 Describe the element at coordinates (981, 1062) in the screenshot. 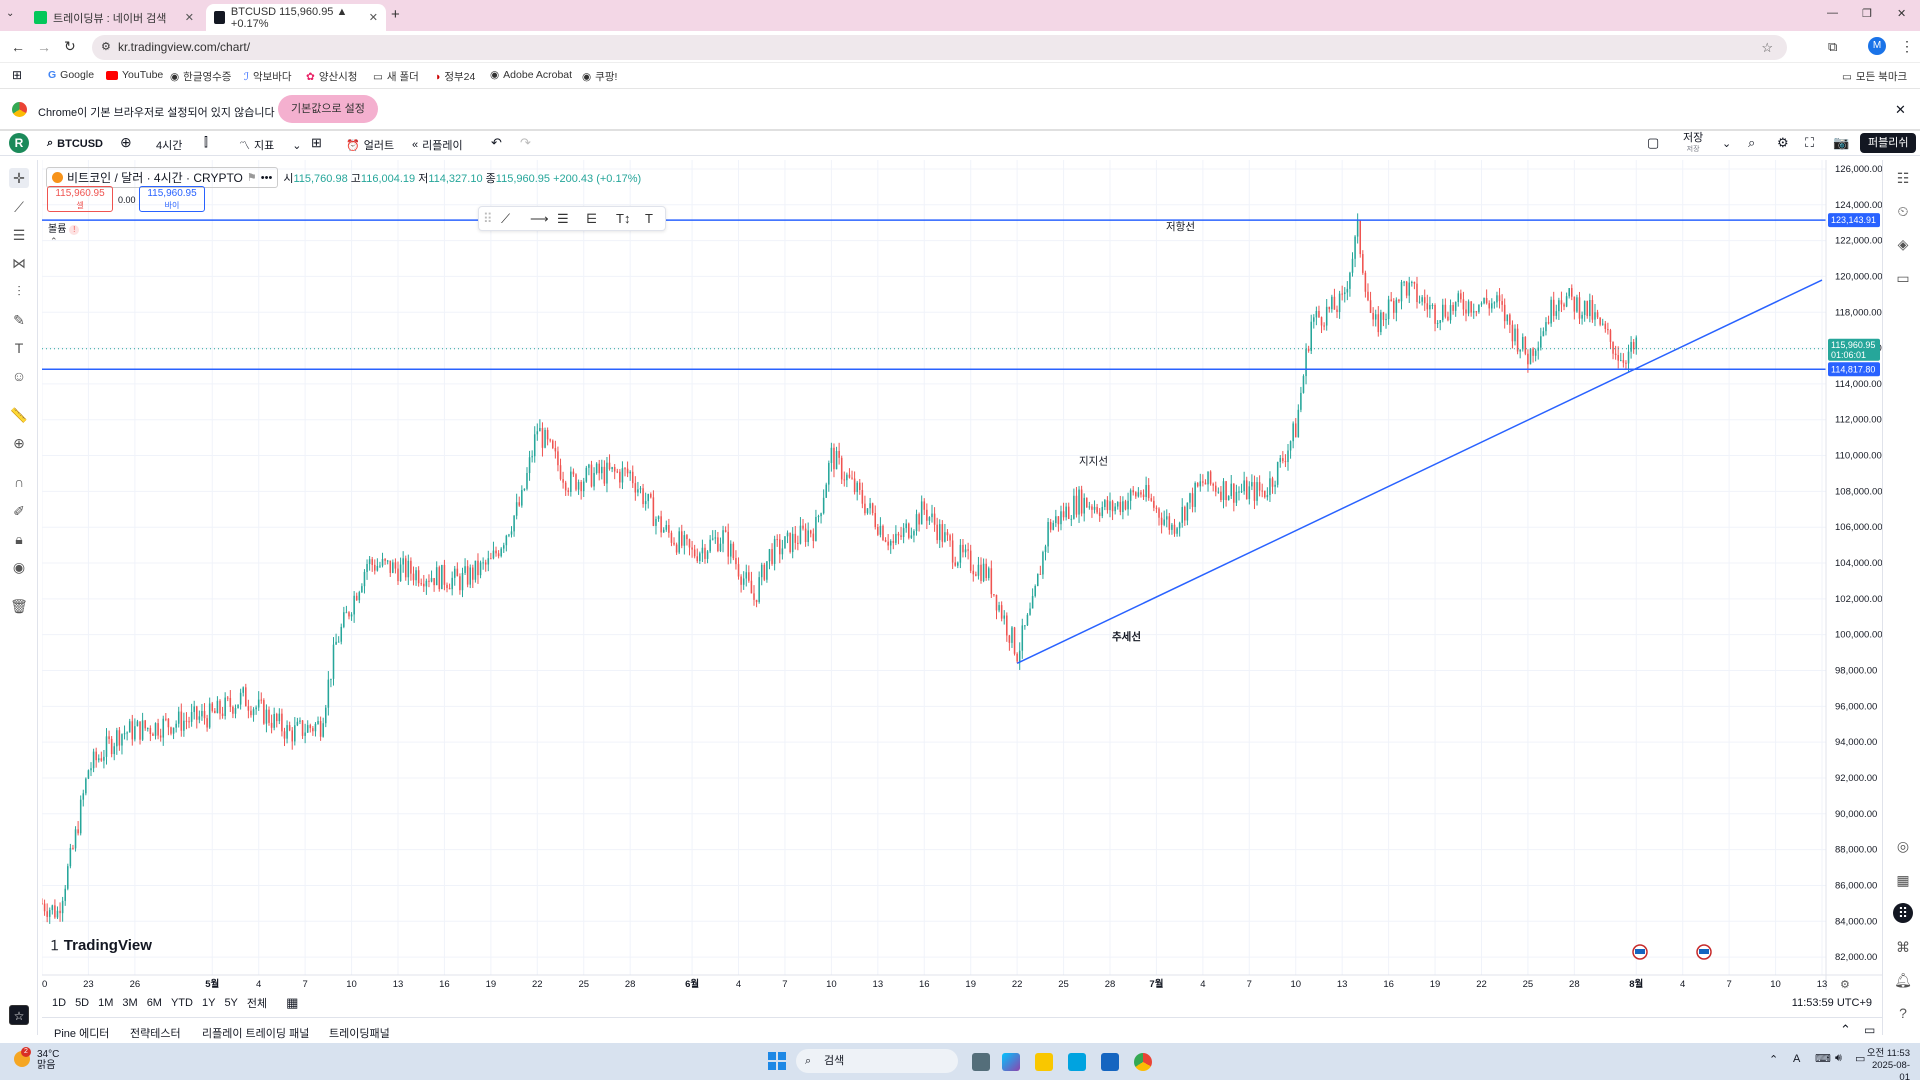

I see `task-view-icon` at that location.